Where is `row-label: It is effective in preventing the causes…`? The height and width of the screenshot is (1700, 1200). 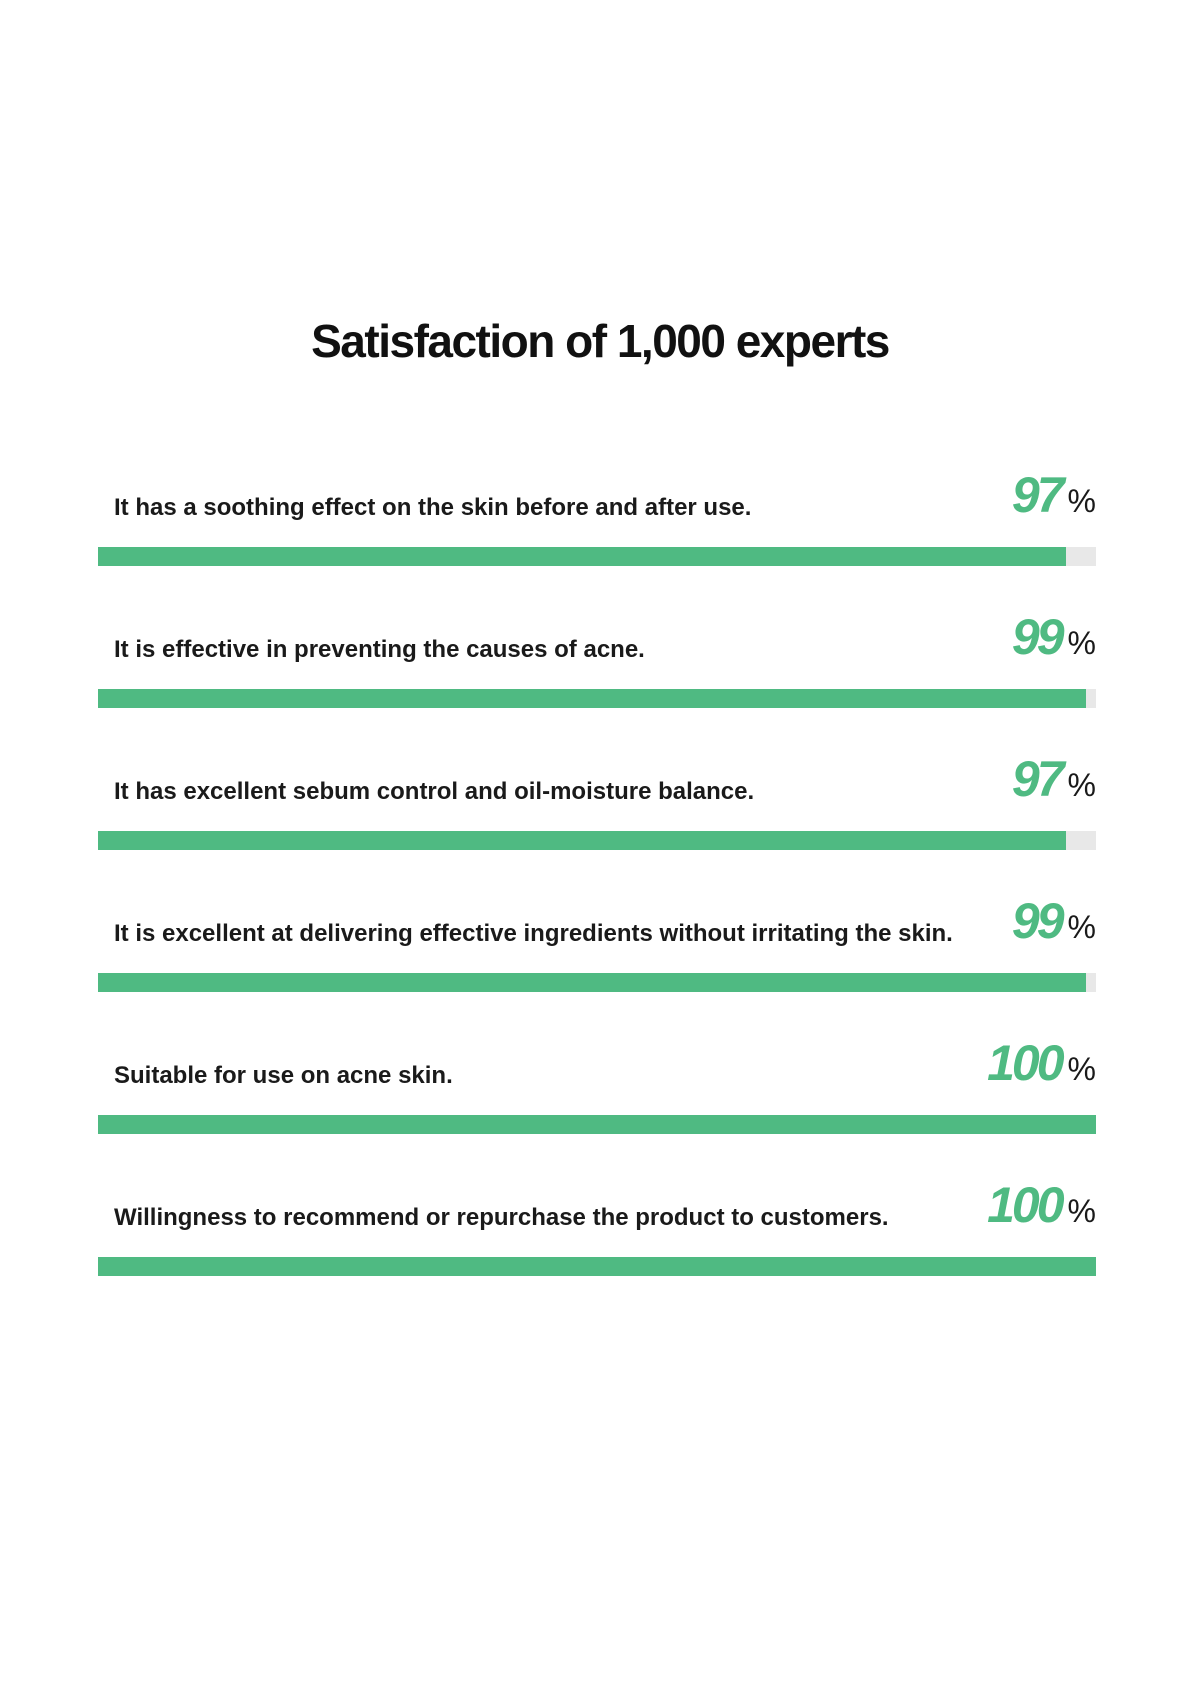 row-label: It is effective in preventing the causes… is located at coordinates (379, 649).